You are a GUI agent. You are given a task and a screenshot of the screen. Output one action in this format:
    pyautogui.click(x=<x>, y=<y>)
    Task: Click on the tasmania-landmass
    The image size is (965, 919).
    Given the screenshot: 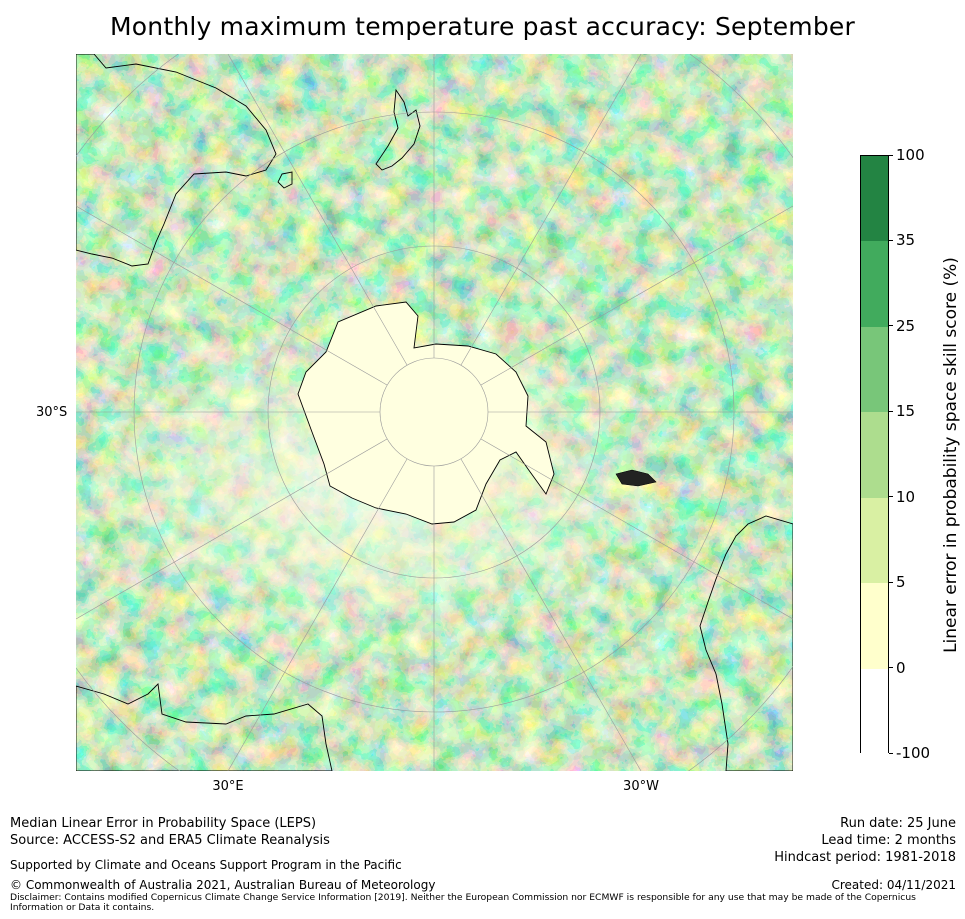 What is the action you would take?
    pyautogui.click(x=285, y=180)
    